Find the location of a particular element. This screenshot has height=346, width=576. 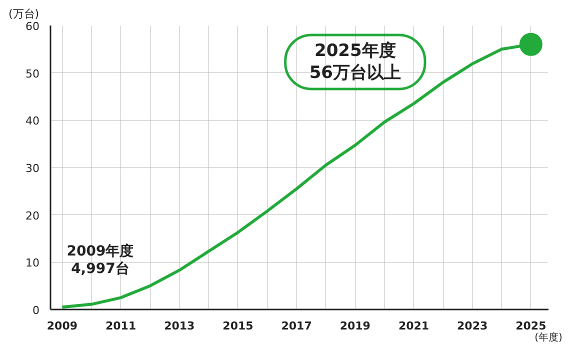

y-tick-label: 30 is located at coordinates (33, 168).